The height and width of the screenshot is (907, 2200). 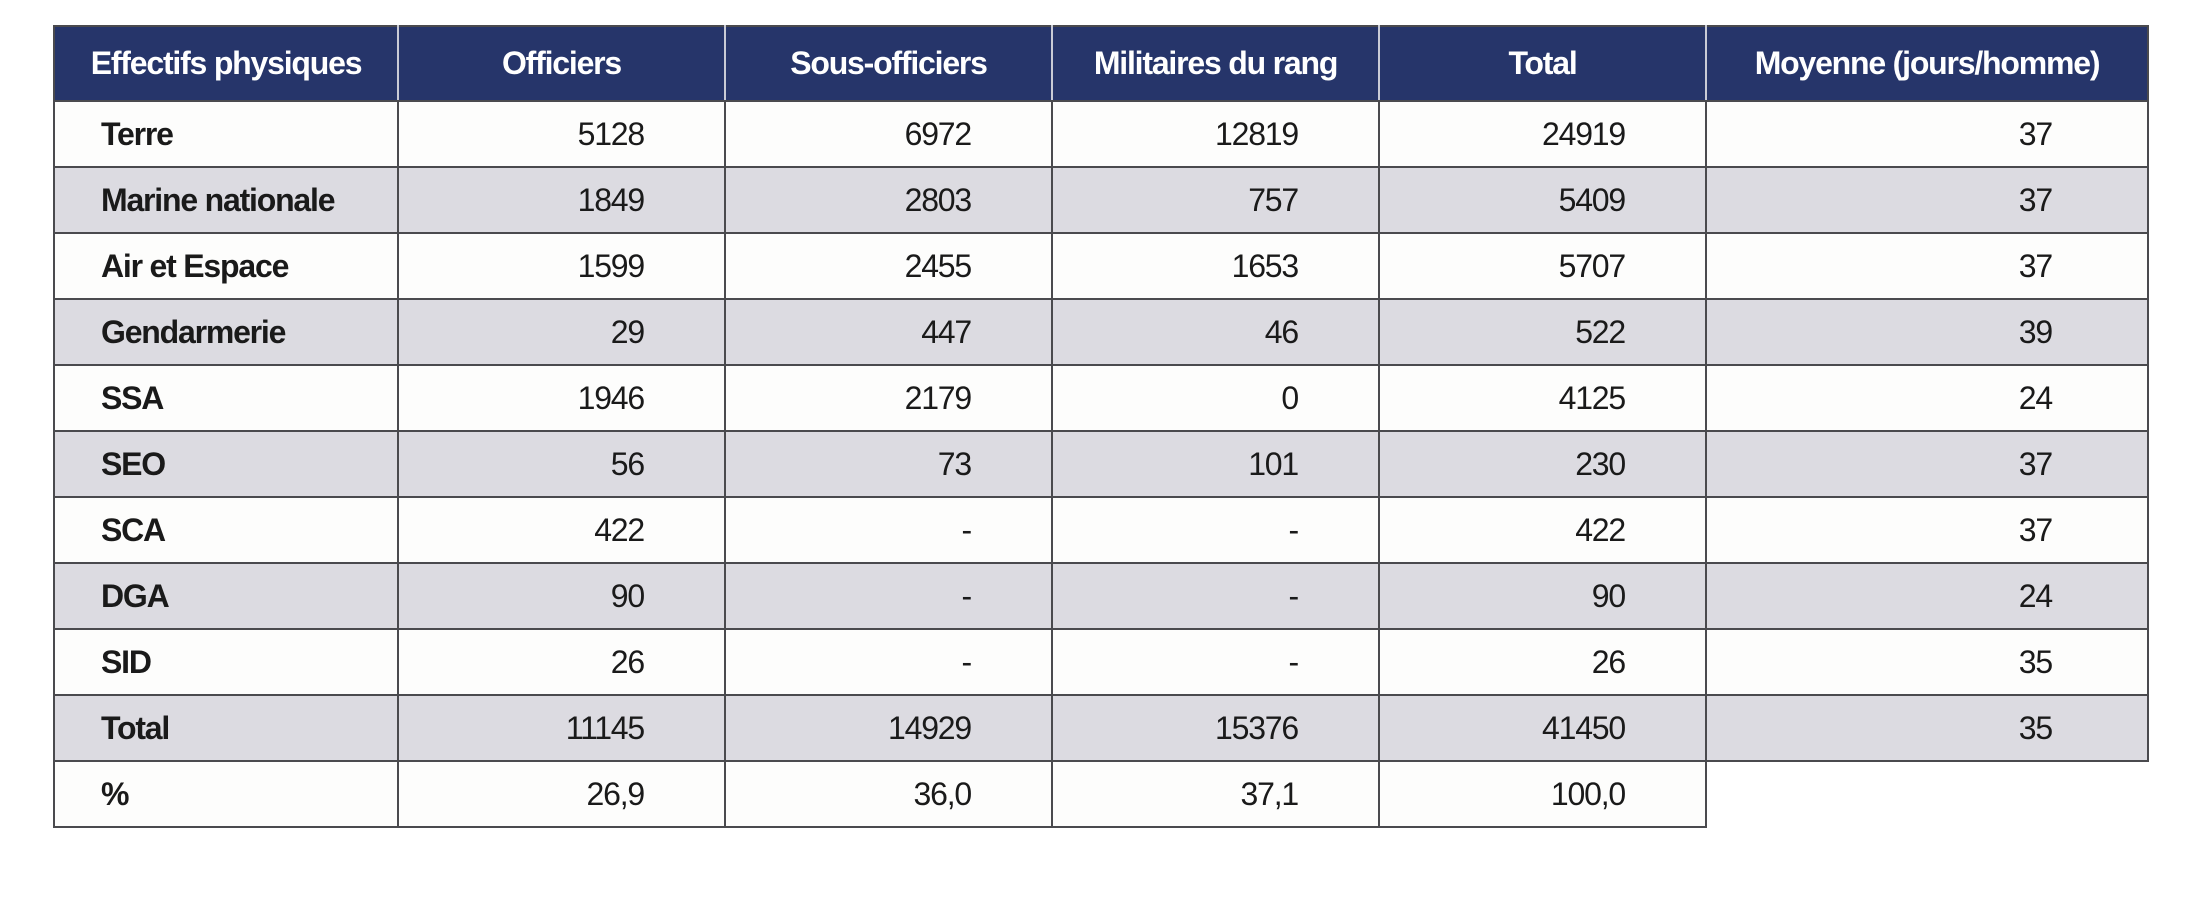 I want to click on table-row: DGA 90- -90 24, so click(x=1101, y=596).